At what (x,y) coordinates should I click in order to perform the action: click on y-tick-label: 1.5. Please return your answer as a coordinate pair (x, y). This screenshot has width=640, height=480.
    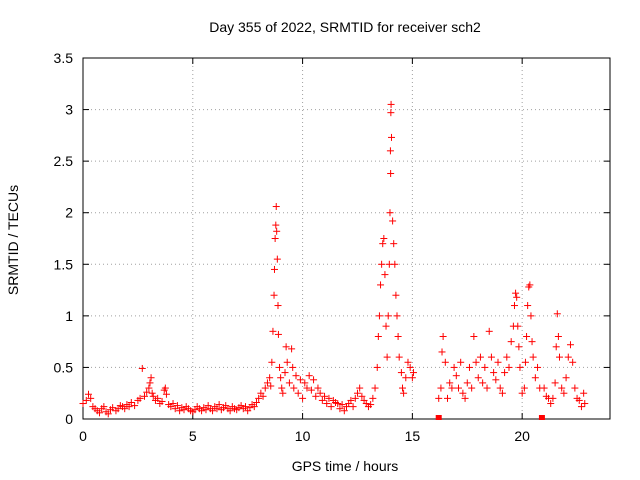
    Looking at the image, I should click on (64, 264).